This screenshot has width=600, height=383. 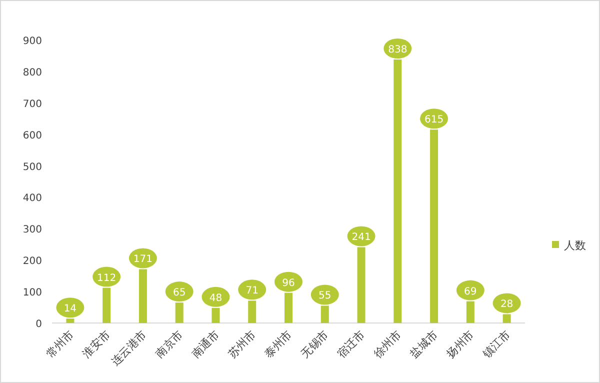 I want to click on y-tick-label: 700, so click(x=32, y=104).